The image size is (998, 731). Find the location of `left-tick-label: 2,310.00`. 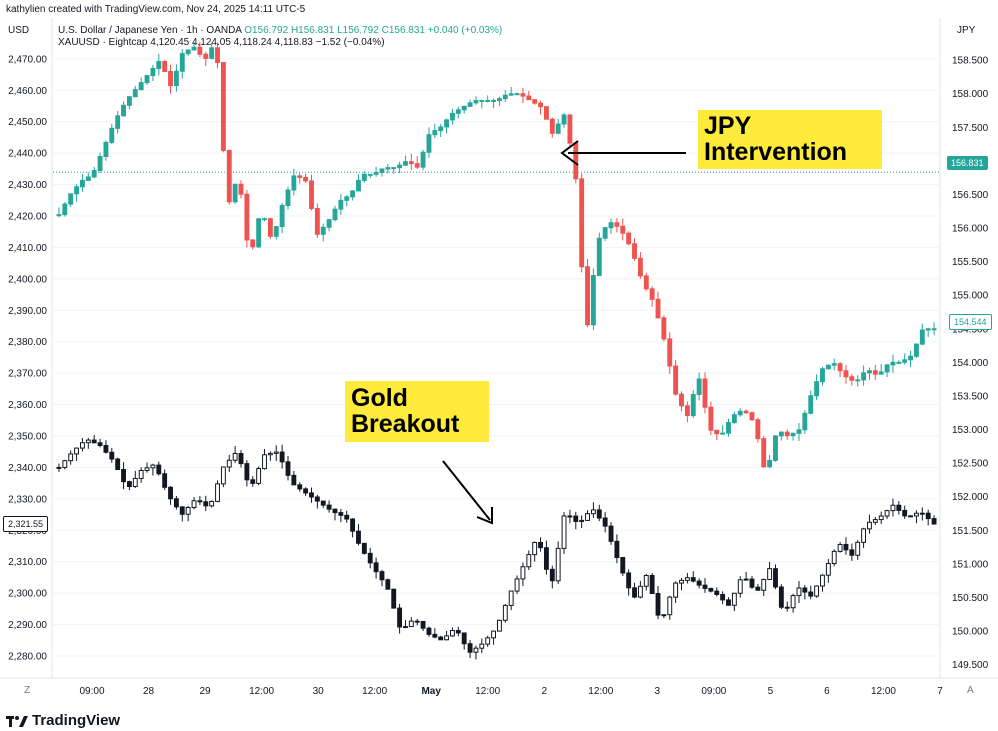

left-tick-label: 2,310.00 is located at coordinates (27, 562).